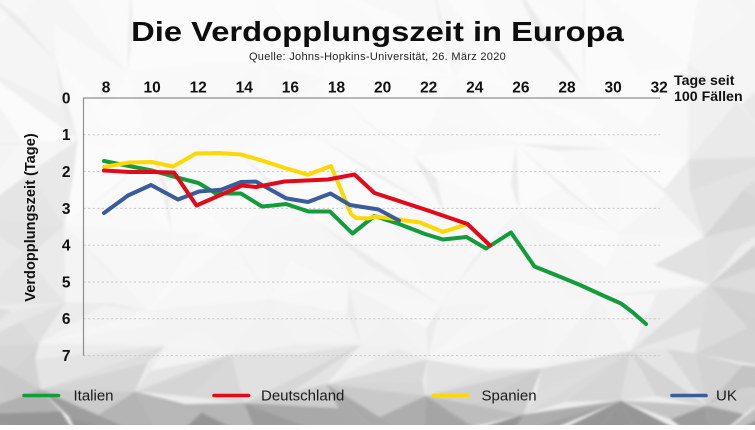  I want to click on svg-text: 8, so click(106, 88).